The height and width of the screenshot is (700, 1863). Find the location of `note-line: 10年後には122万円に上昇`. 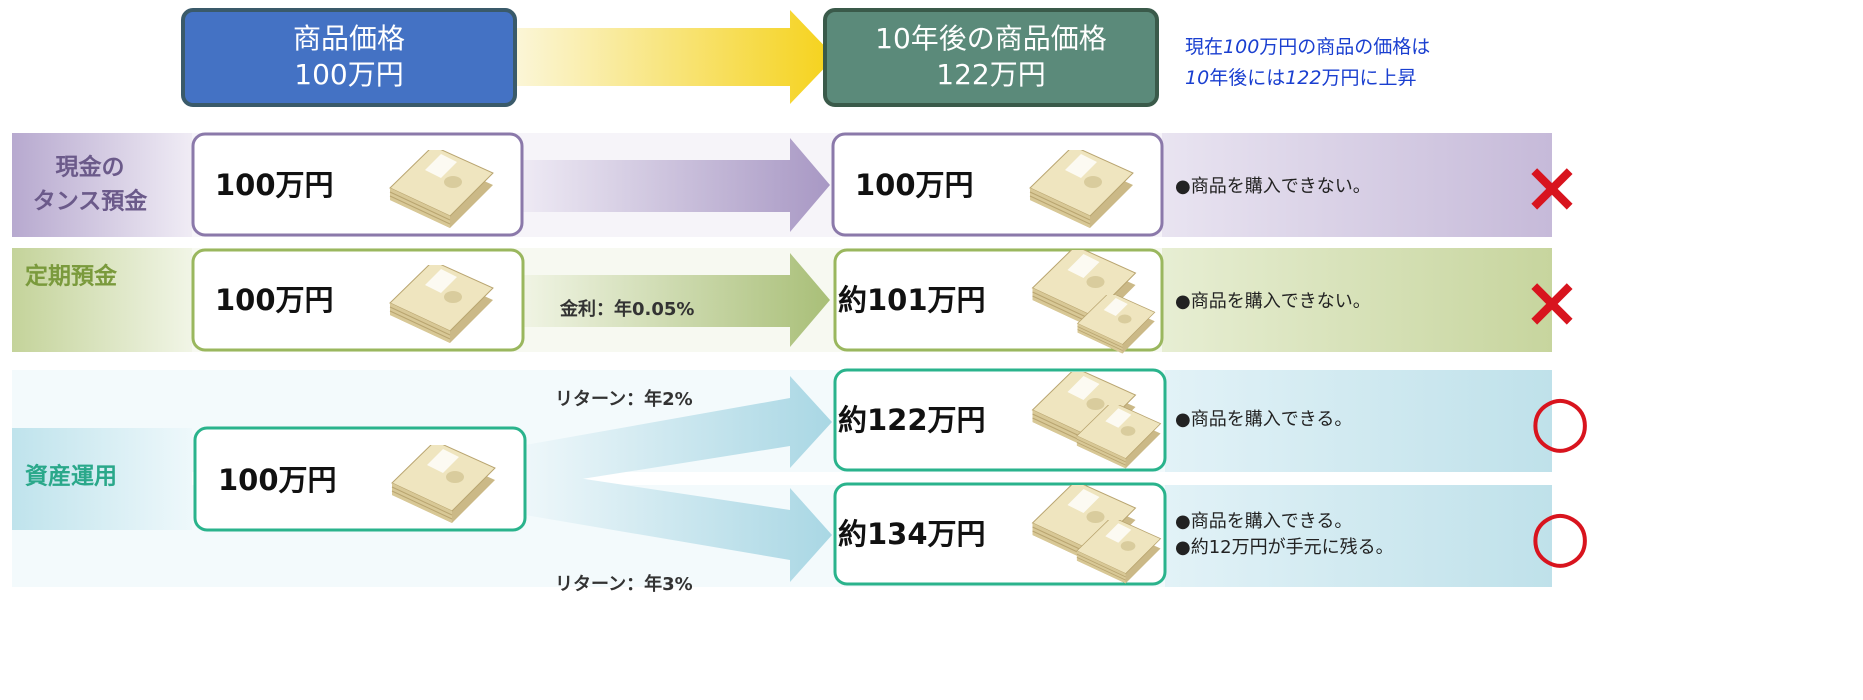

note-line: 10年後には122万円に上昇 is located at coordinates (1300, 78).